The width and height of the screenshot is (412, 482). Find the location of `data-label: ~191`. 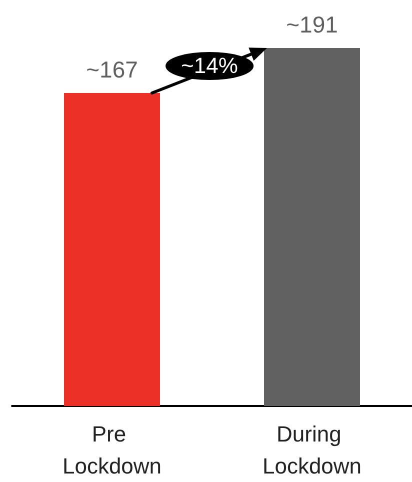

data-label: ~191 is located at coordinates (312, 25).